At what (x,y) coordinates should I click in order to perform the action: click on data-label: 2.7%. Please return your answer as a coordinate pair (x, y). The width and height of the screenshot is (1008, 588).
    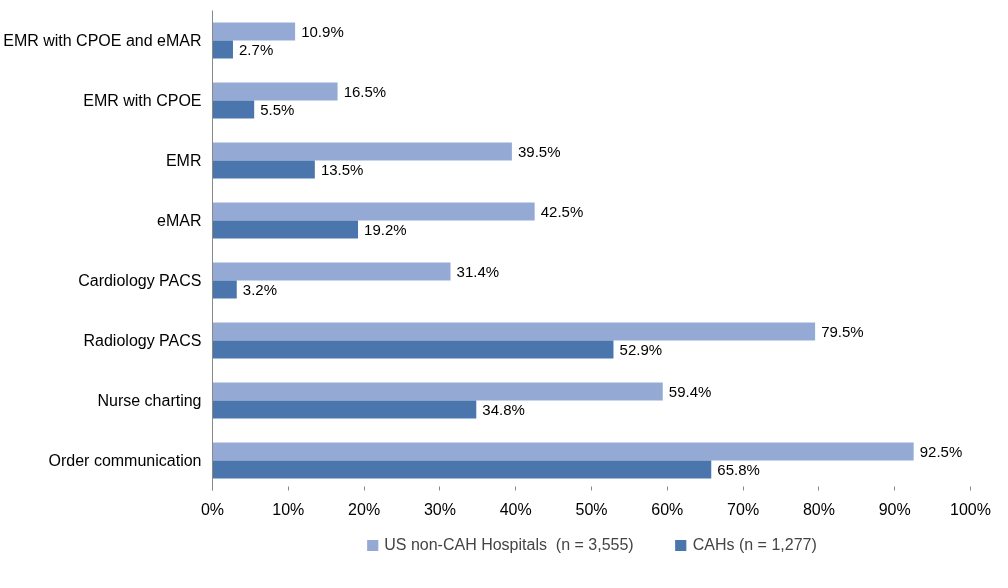
    Looking at the image, I should click on (256, 49).